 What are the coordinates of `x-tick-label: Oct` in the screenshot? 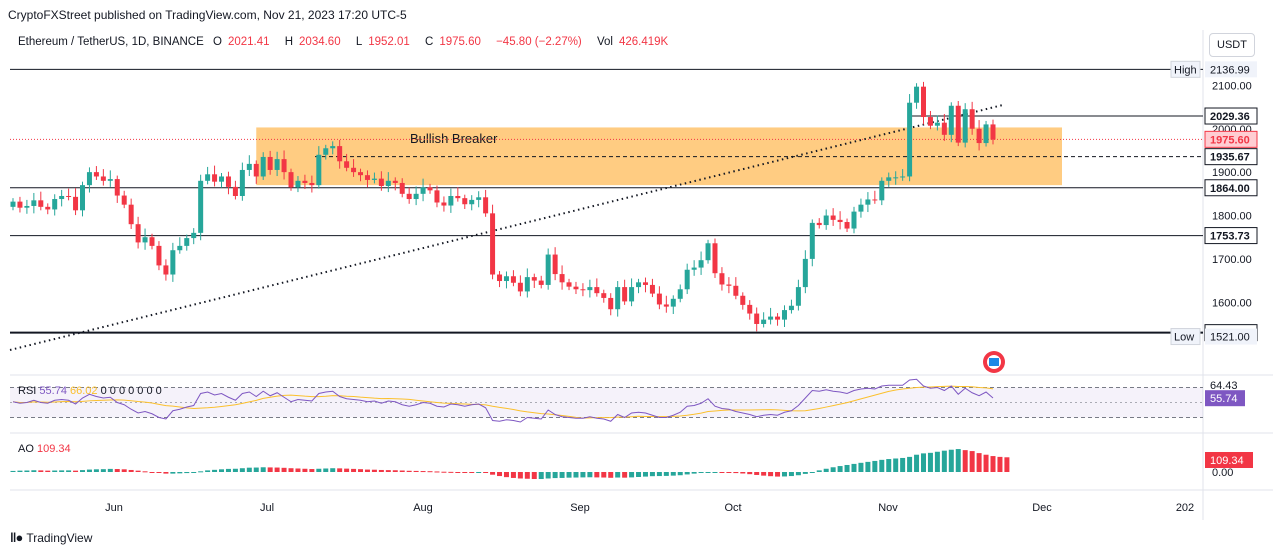 It's located at (732, 508).